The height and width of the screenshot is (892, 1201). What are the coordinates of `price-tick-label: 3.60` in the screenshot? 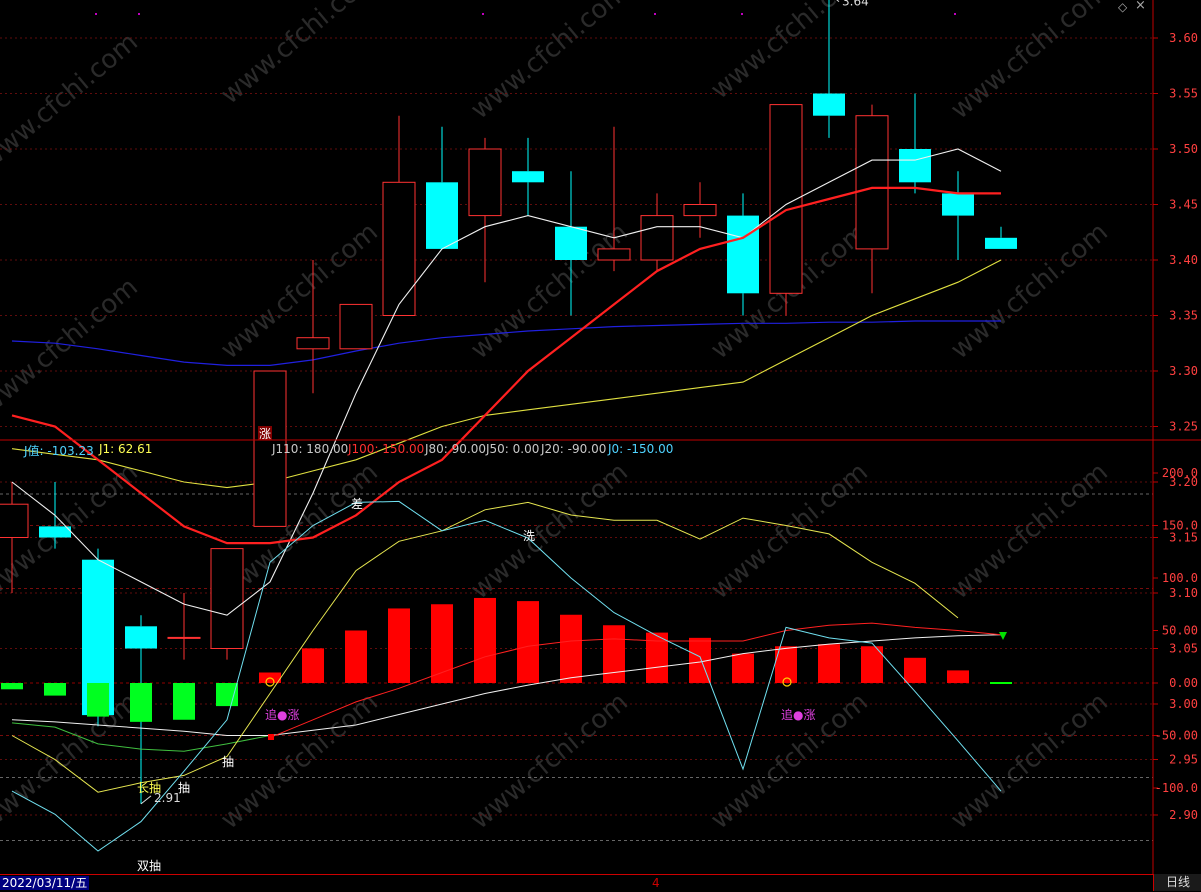 It's located at (1183, 38).